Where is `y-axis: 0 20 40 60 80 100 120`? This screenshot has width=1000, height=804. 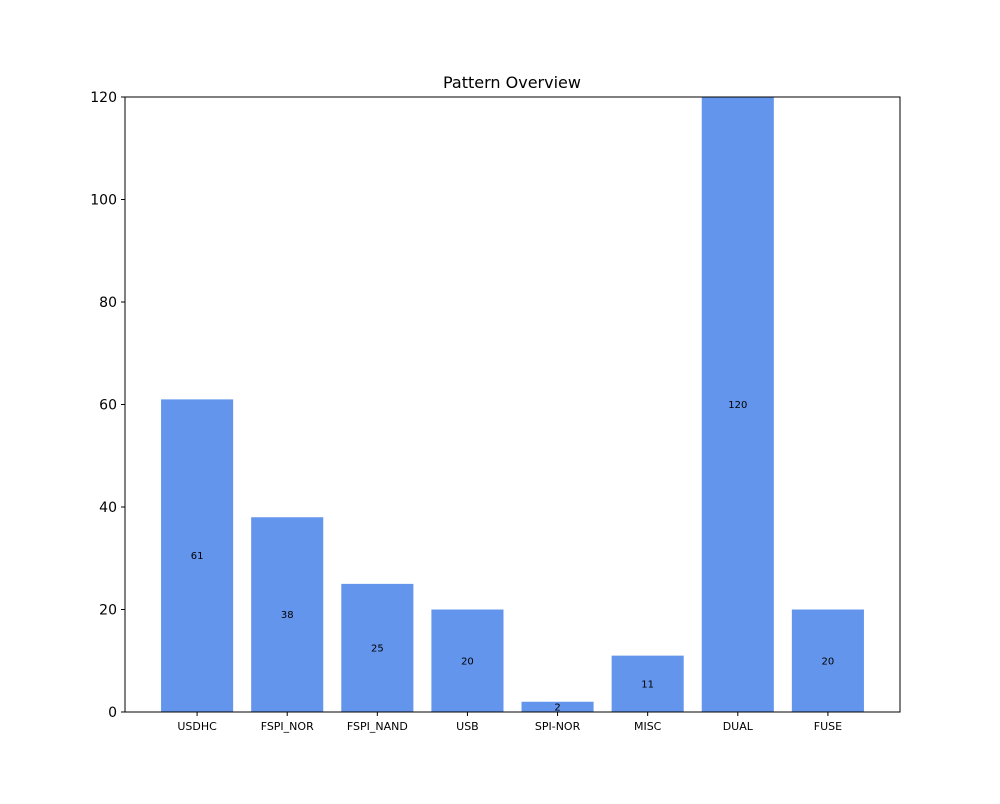
y-axis: 0 20 40 60 80 100 120 is located at coordinates (107, 405).